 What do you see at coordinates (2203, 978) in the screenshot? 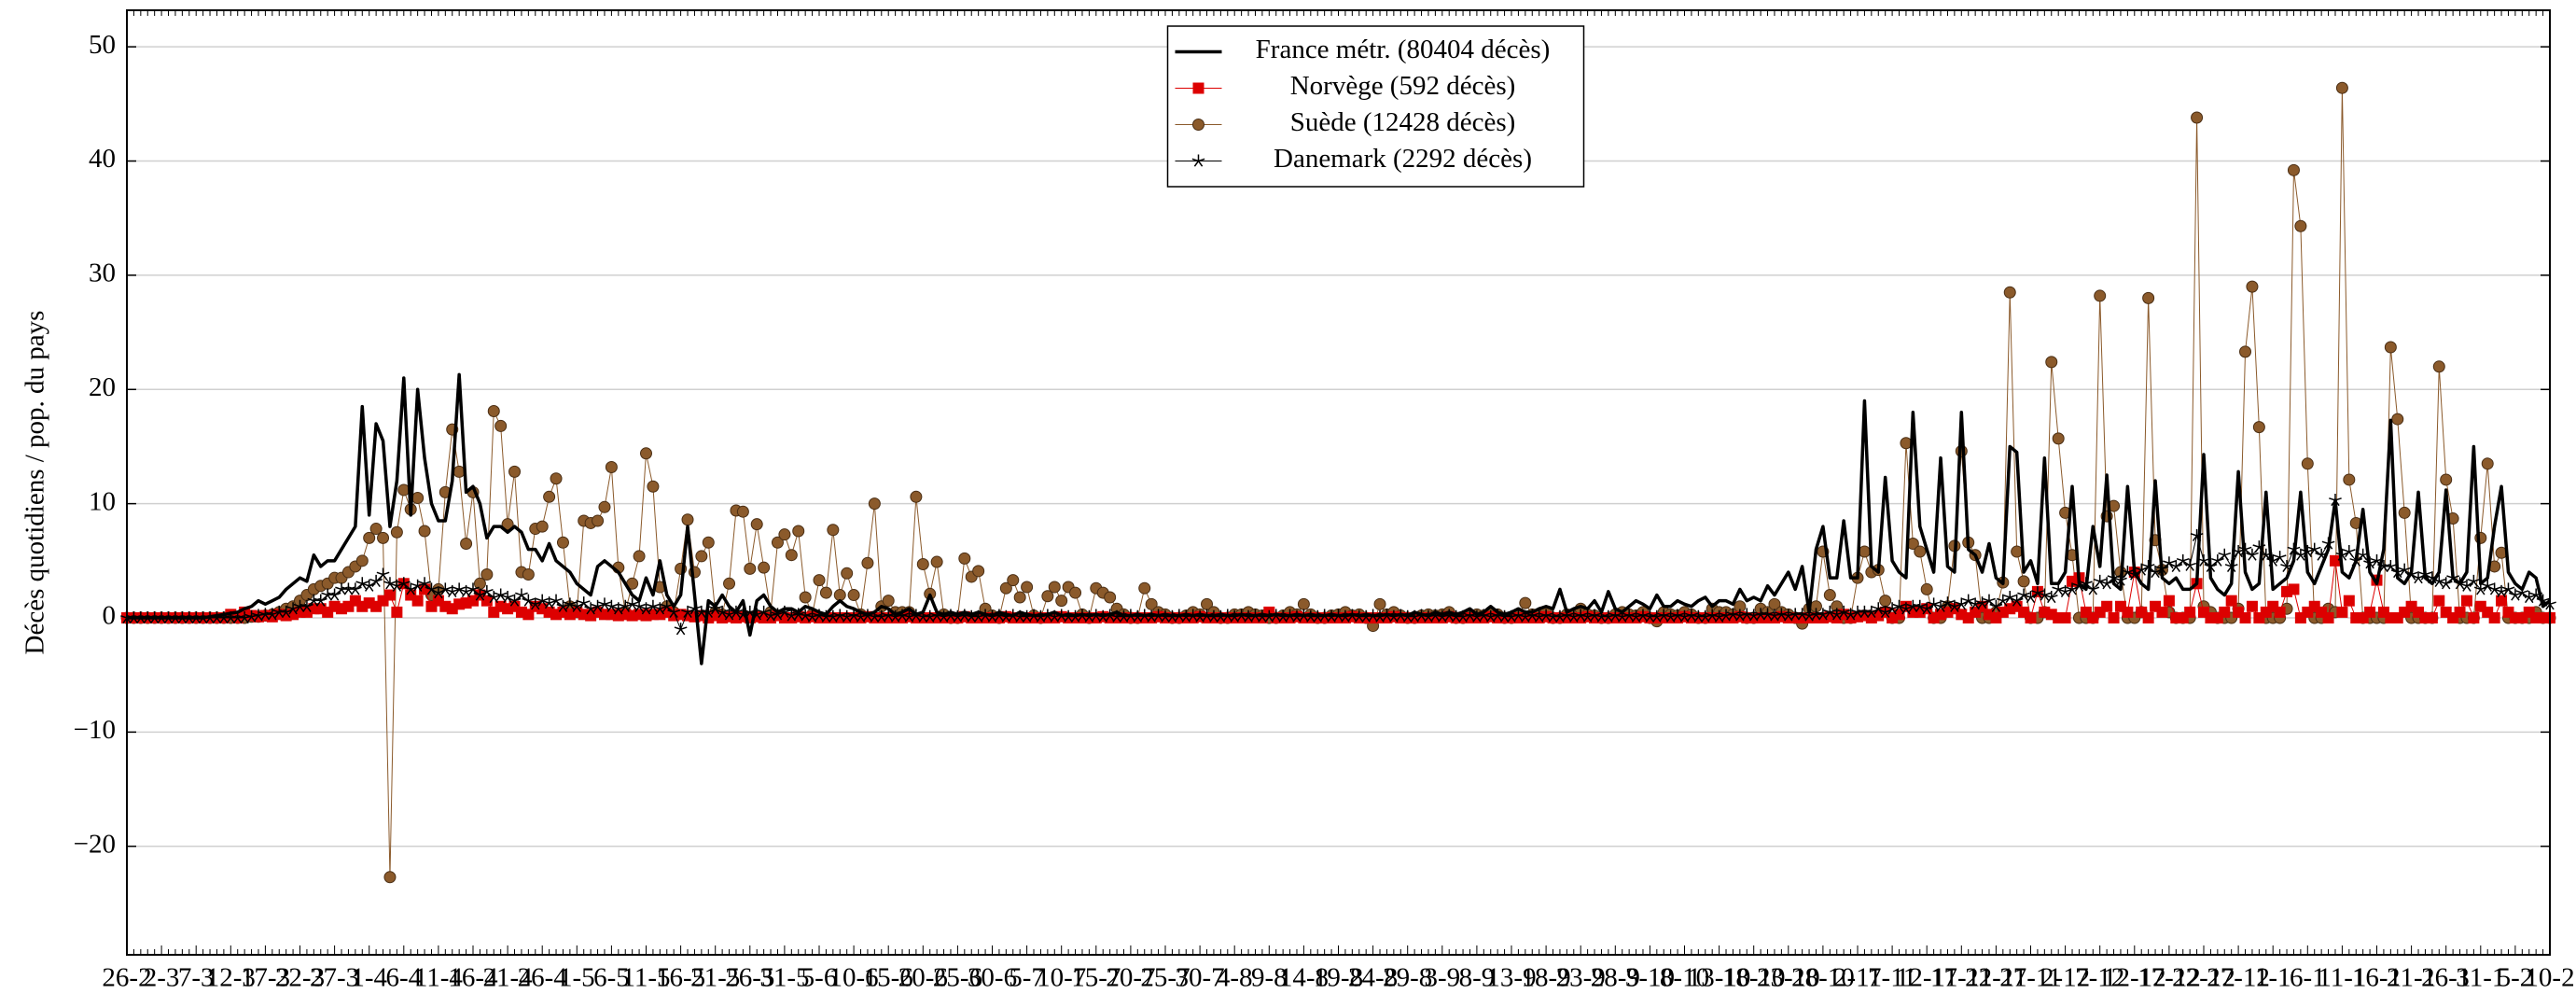
I see `x-tick-label: 22-12` at bounding box center [2203, 978].